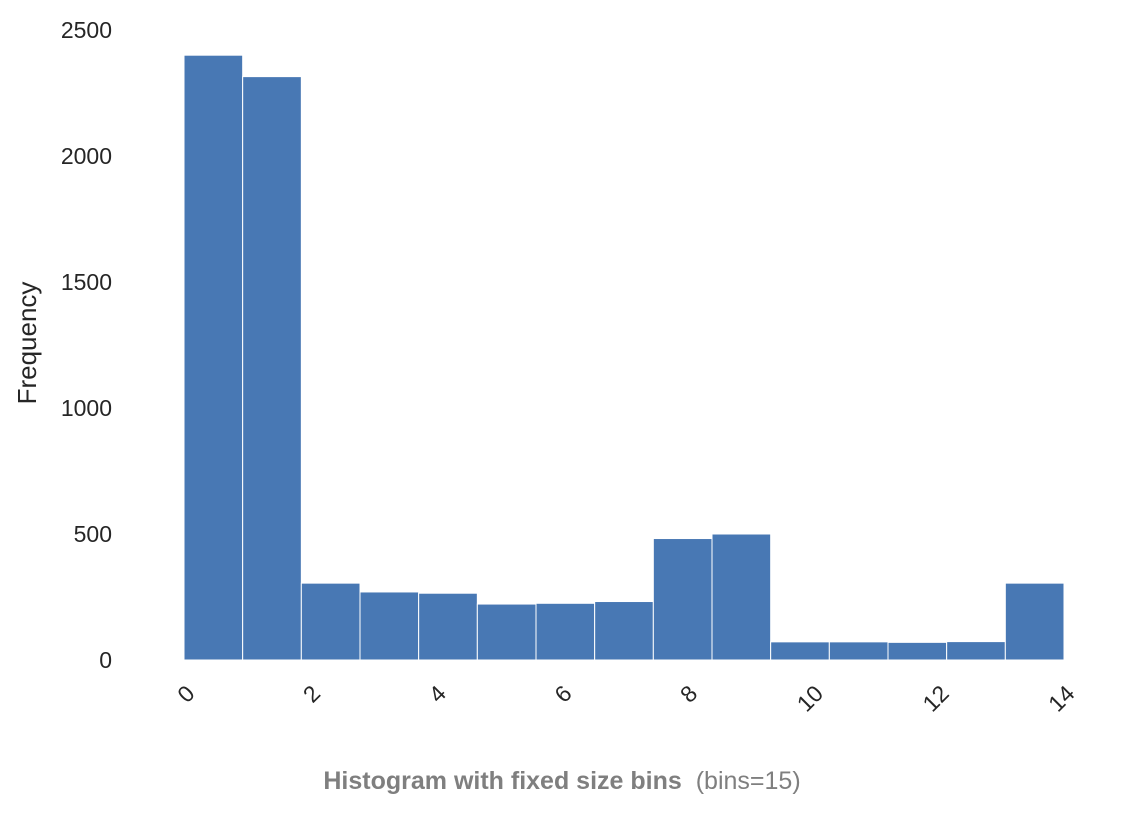 This screenshot has height=834, width=1134. What do you see at coordinates (935, 698) in the screenshot?
I see `x-tick-label: 12` at bounding box center [935, 698].